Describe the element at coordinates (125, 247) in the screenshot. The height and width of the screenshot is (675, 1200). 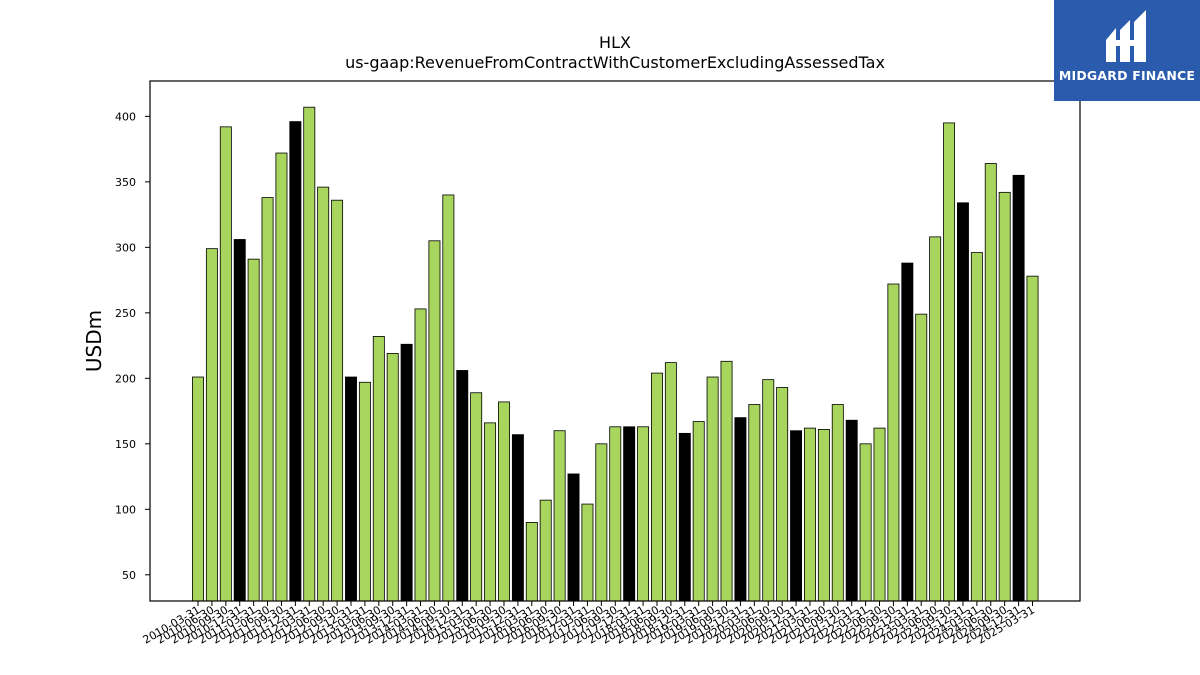
I see `y-tick-label: 300` at that location.